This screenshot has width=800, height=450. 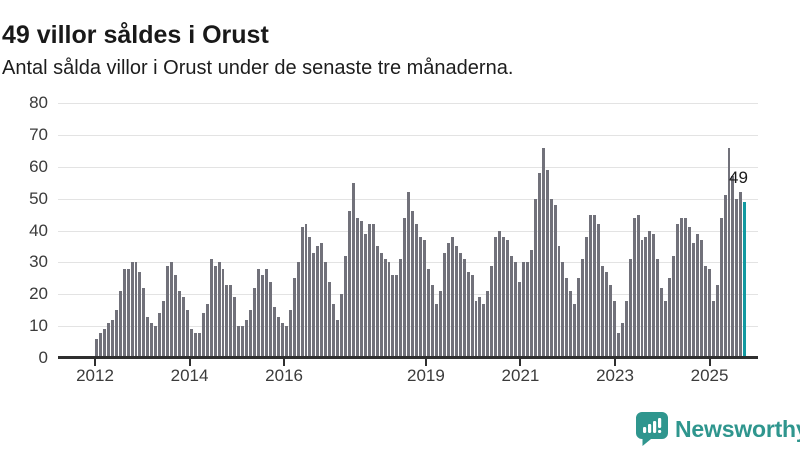 What do you see at coordinates (38, 198) in the screenshot?
I see `y-tick-label: 50` at bounding box center [38, 198].